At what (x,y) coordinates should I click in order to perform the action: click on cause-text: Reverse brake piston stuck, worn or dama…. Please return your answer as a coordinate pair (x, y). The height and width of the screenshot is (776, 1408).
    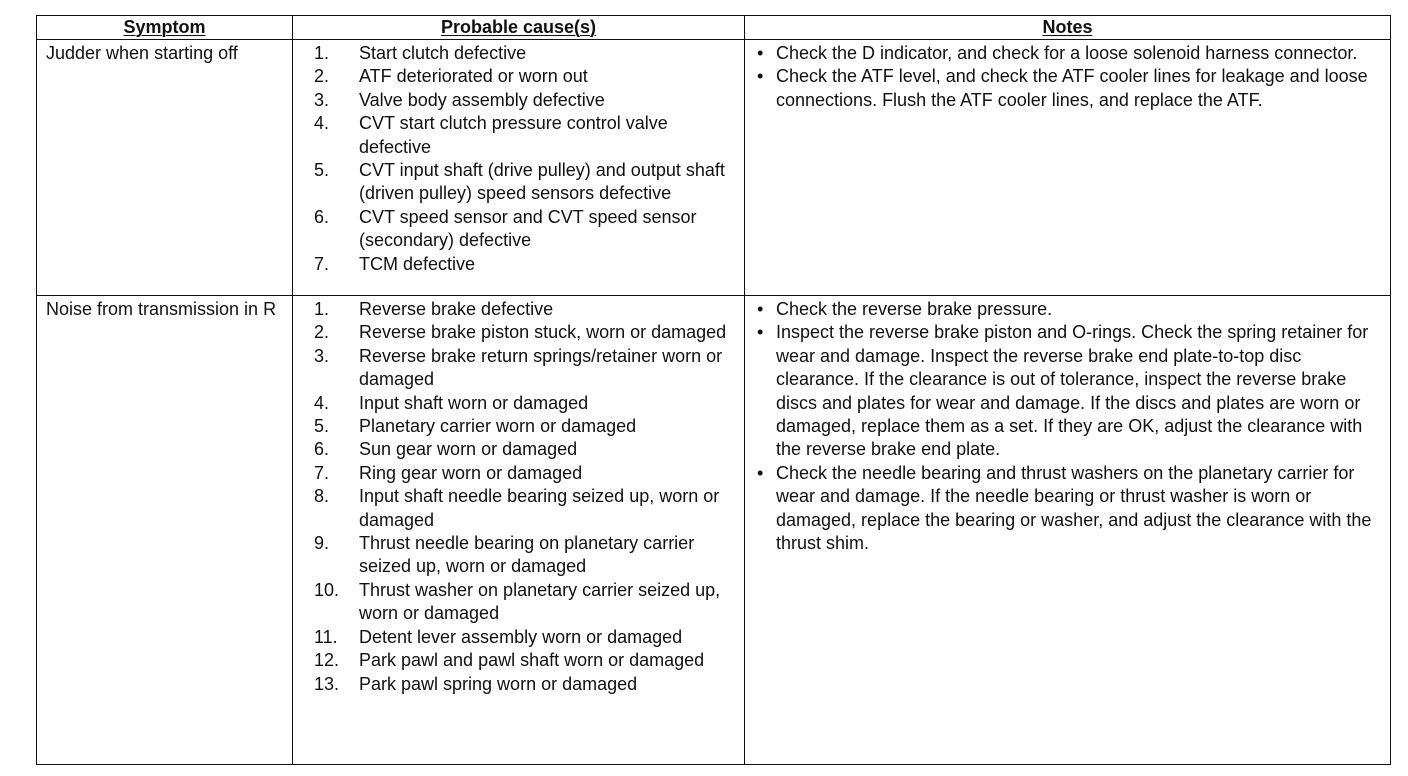
    Looking at the image, I should click on (543, 332).